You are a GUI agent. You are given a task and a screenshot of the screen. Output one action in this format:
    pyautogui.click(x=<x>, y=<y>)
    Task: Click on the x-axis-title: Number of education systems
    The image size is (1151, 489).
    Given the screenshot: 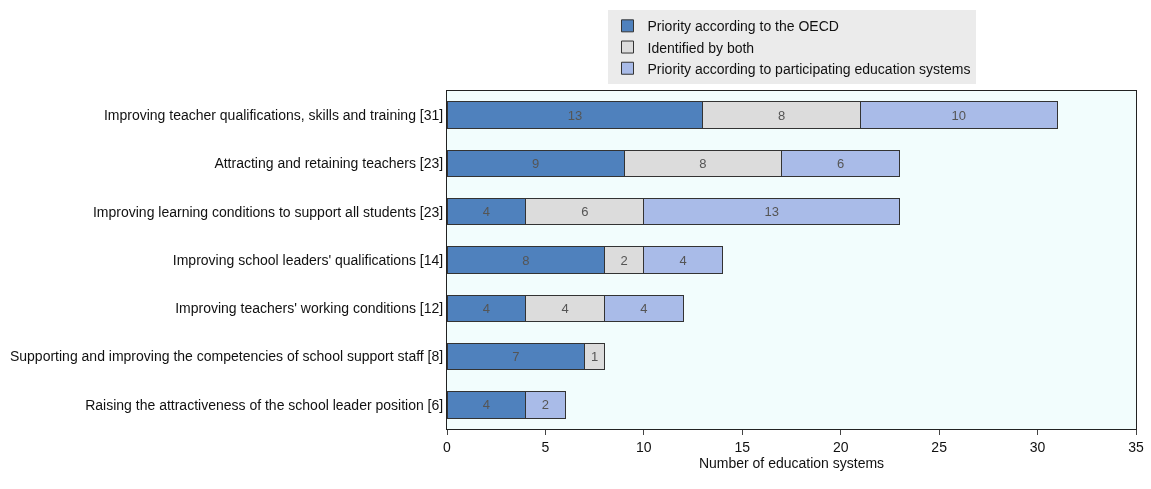 What is the action you would take?
    pyautogui.click(x=791, y=463)
    